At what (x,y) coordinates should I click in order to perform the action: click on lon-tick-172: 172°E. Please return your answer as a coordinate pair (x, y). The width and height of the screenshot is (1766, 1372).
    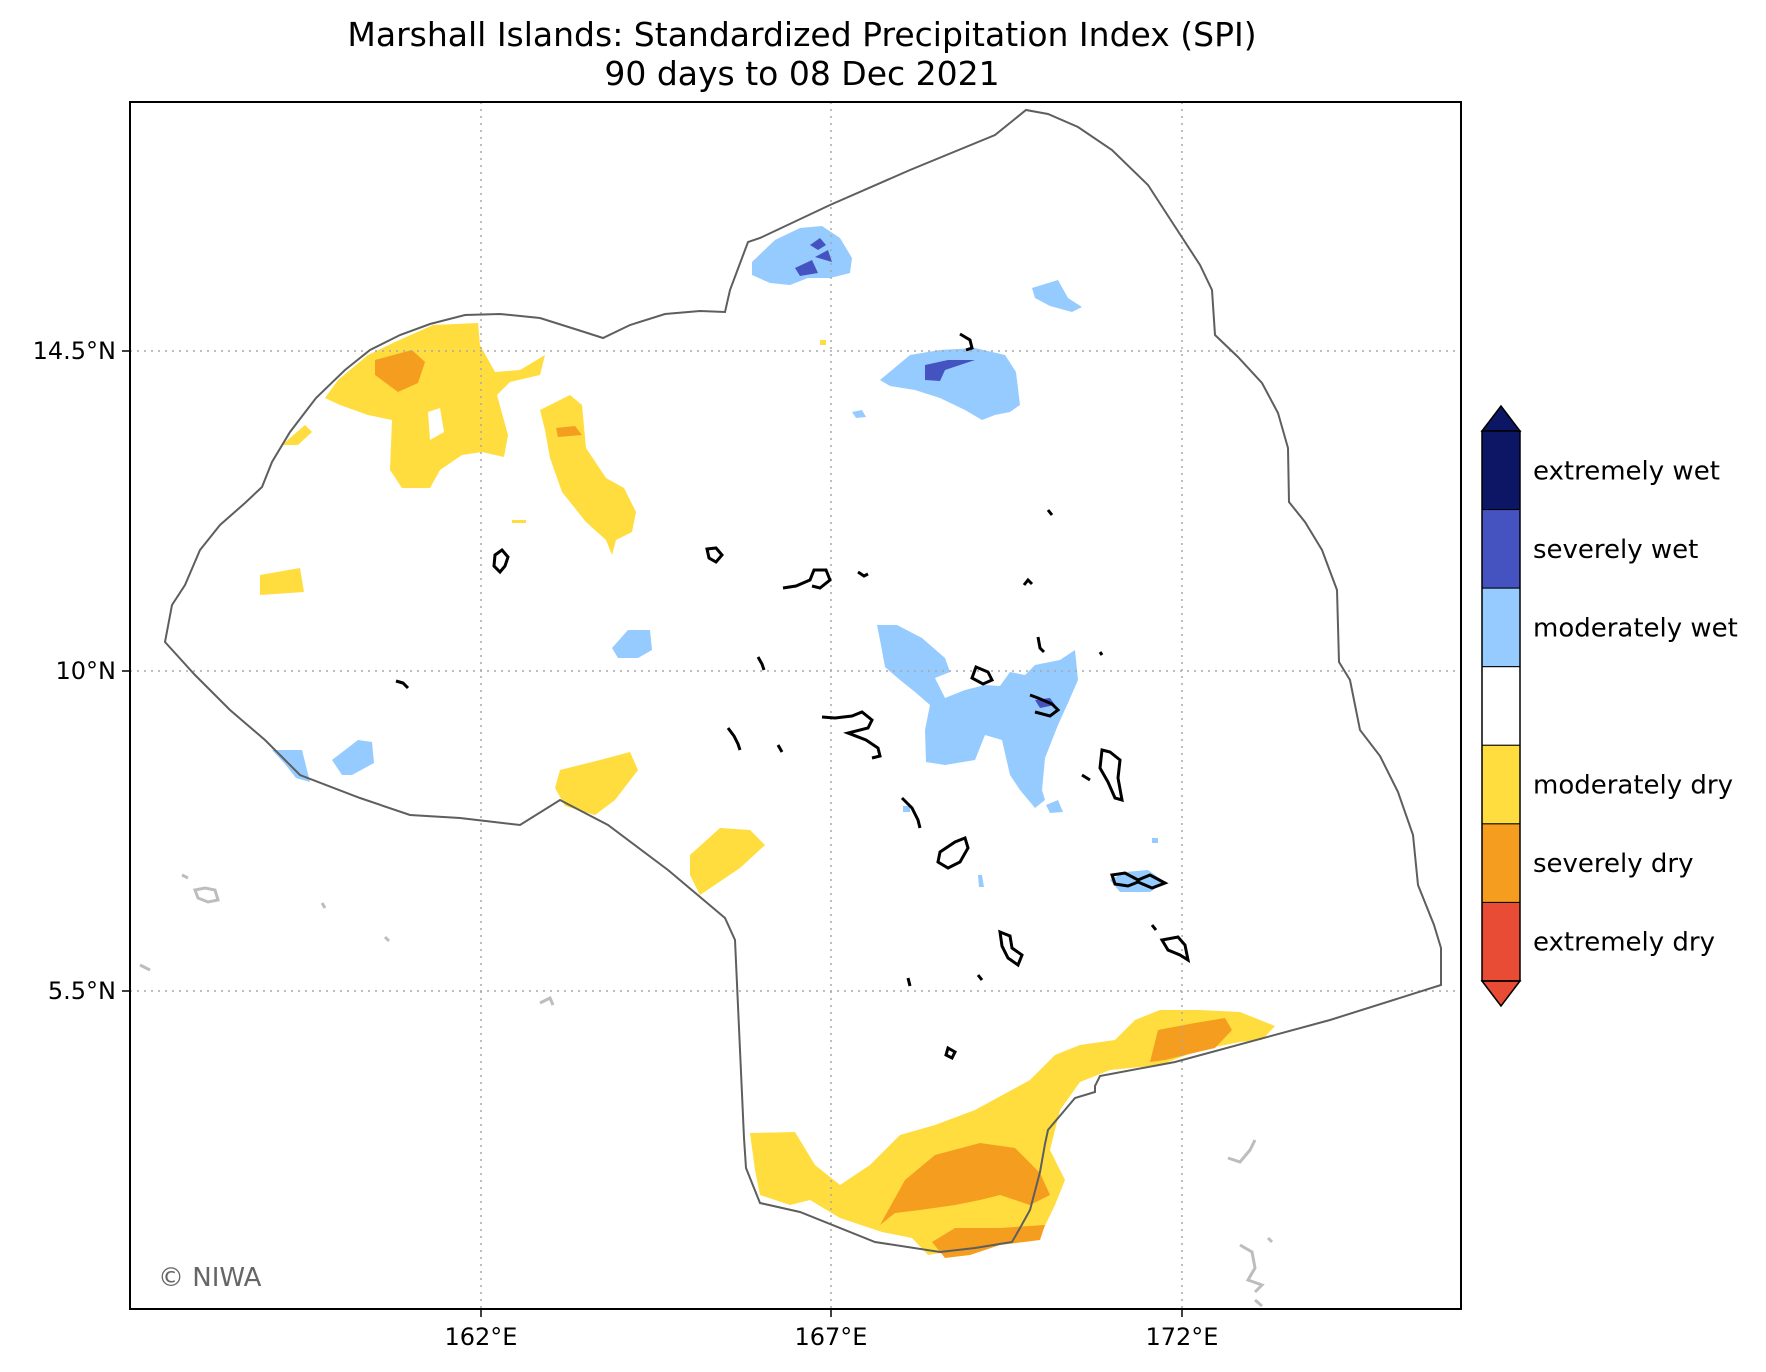
    Looking at the image, I should click on (1182, 1337).